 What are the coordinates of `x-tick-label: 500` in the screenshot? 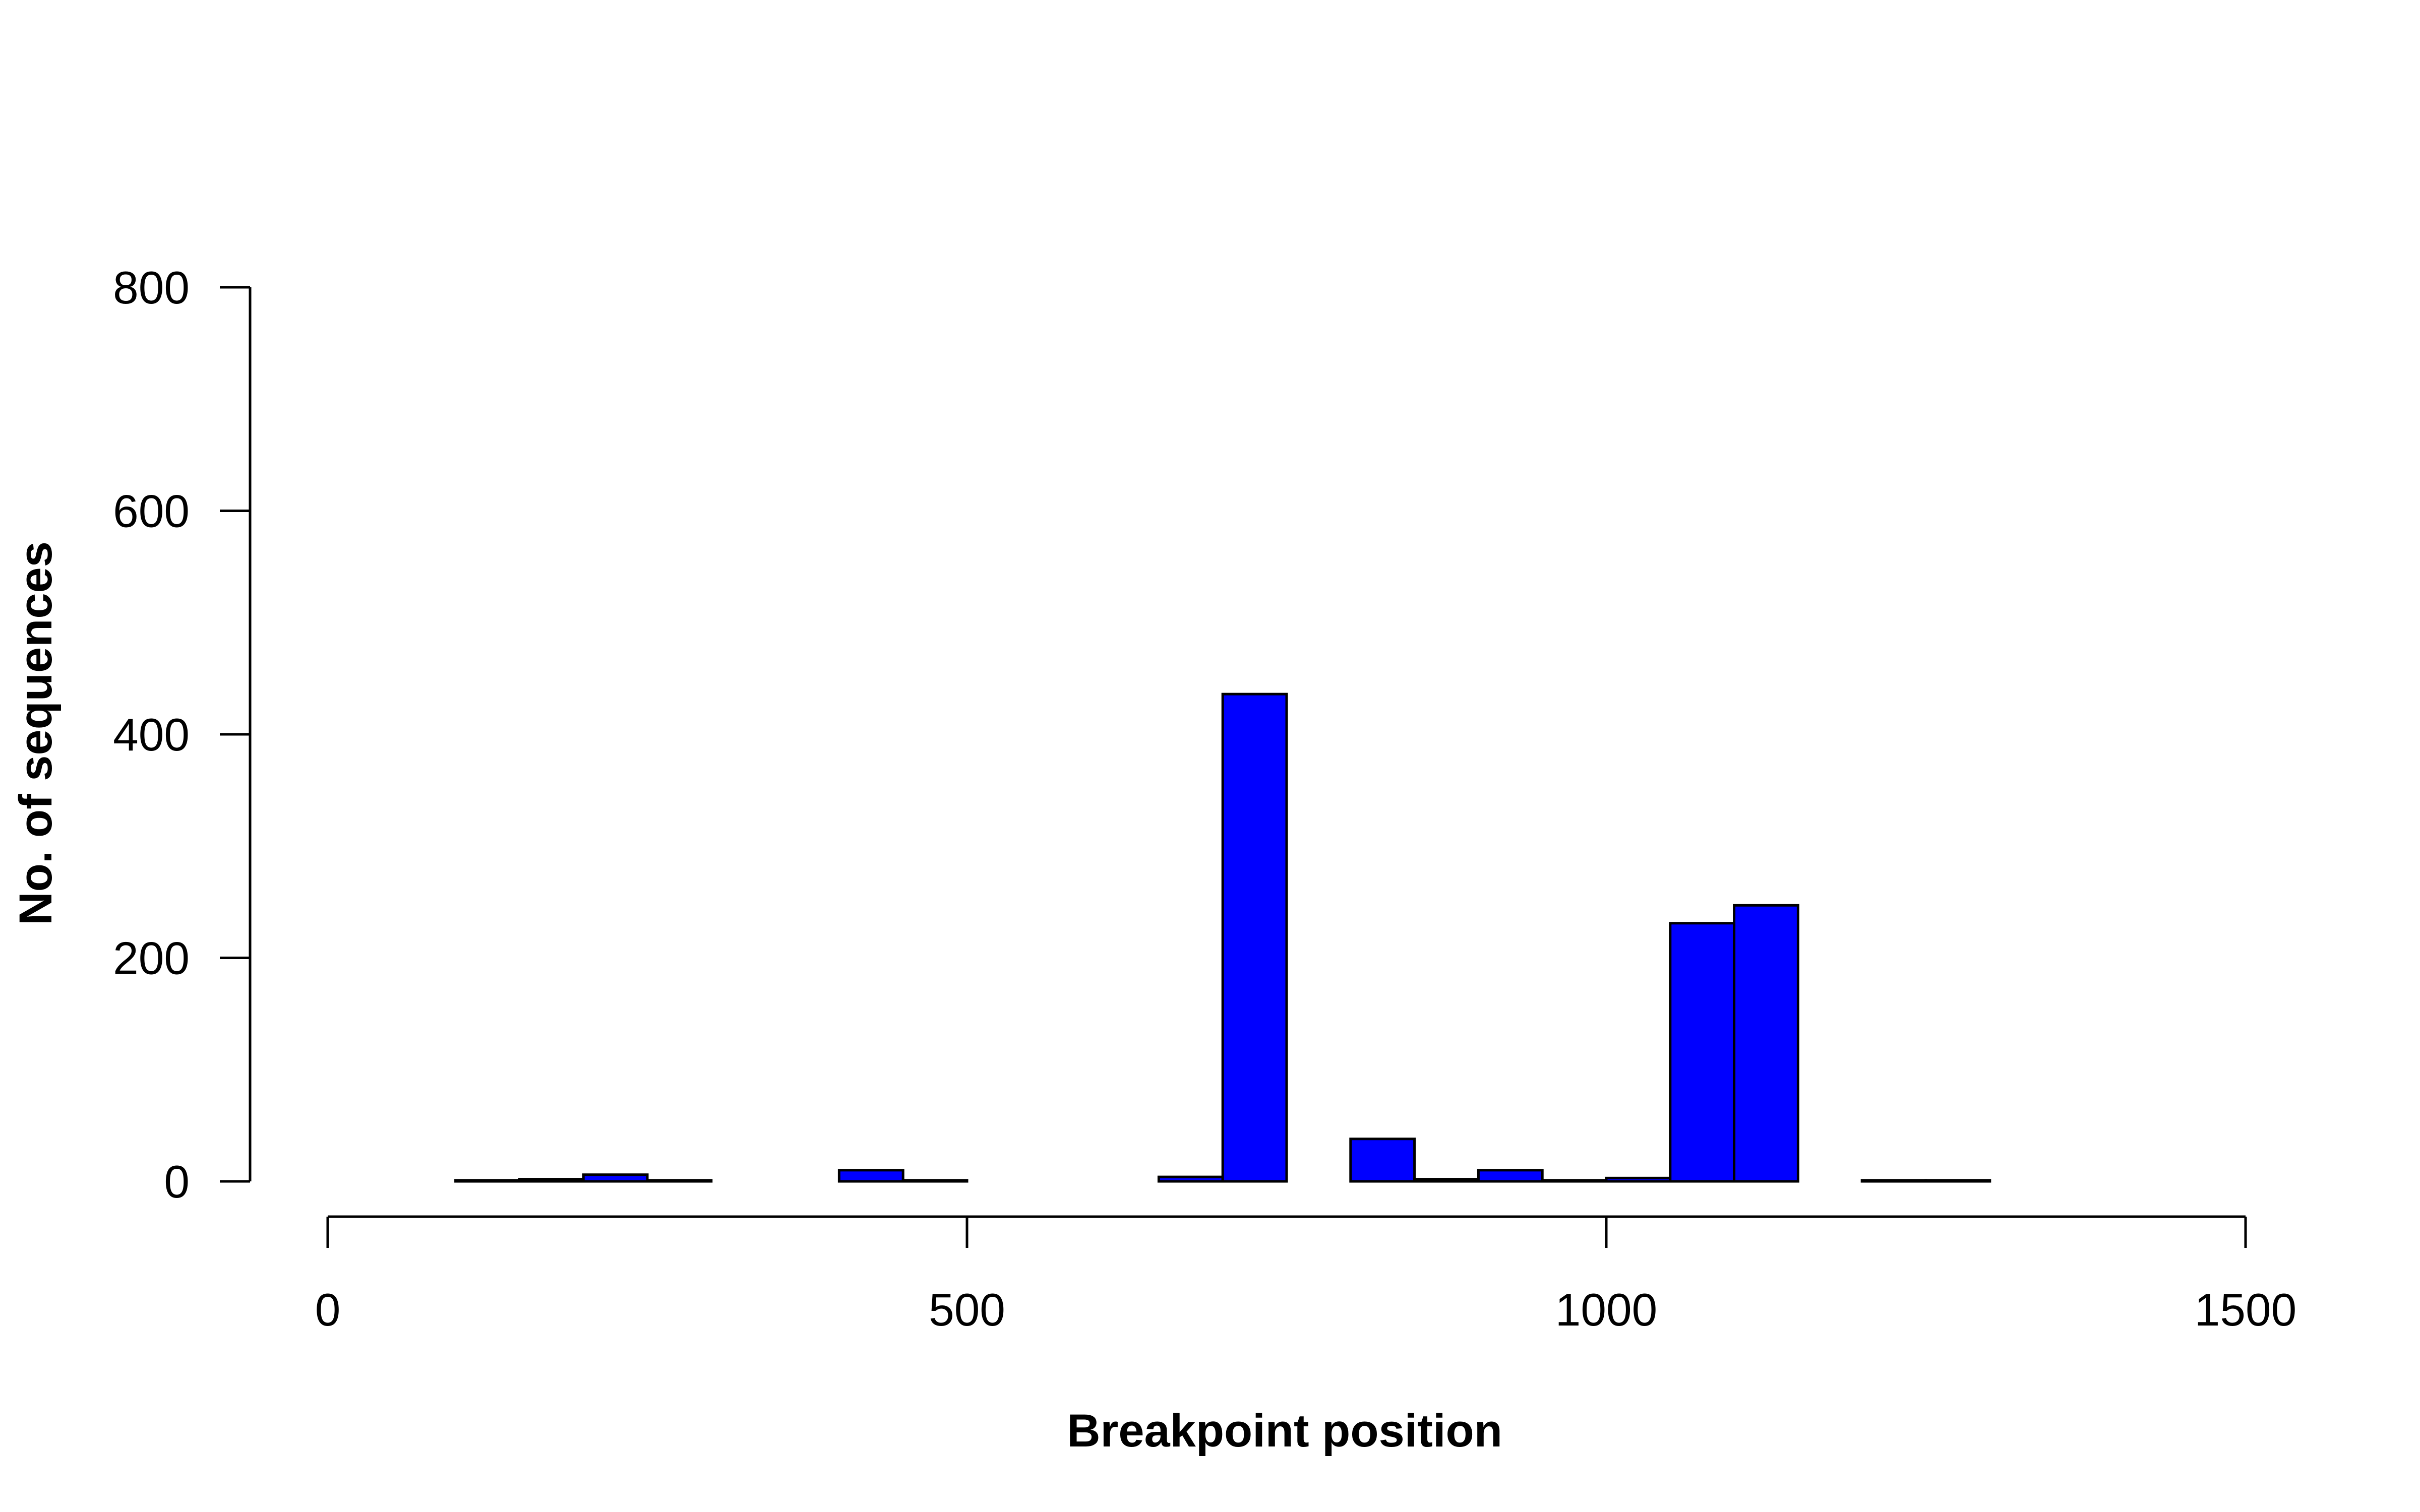 It's located at (967, 1311).